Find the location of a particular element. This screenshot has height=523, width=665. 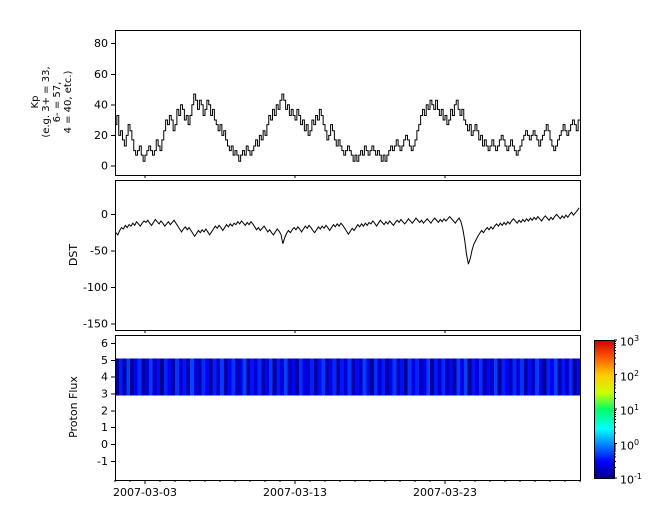

y-tick-label: 4 is located at coordinates (104, 377).